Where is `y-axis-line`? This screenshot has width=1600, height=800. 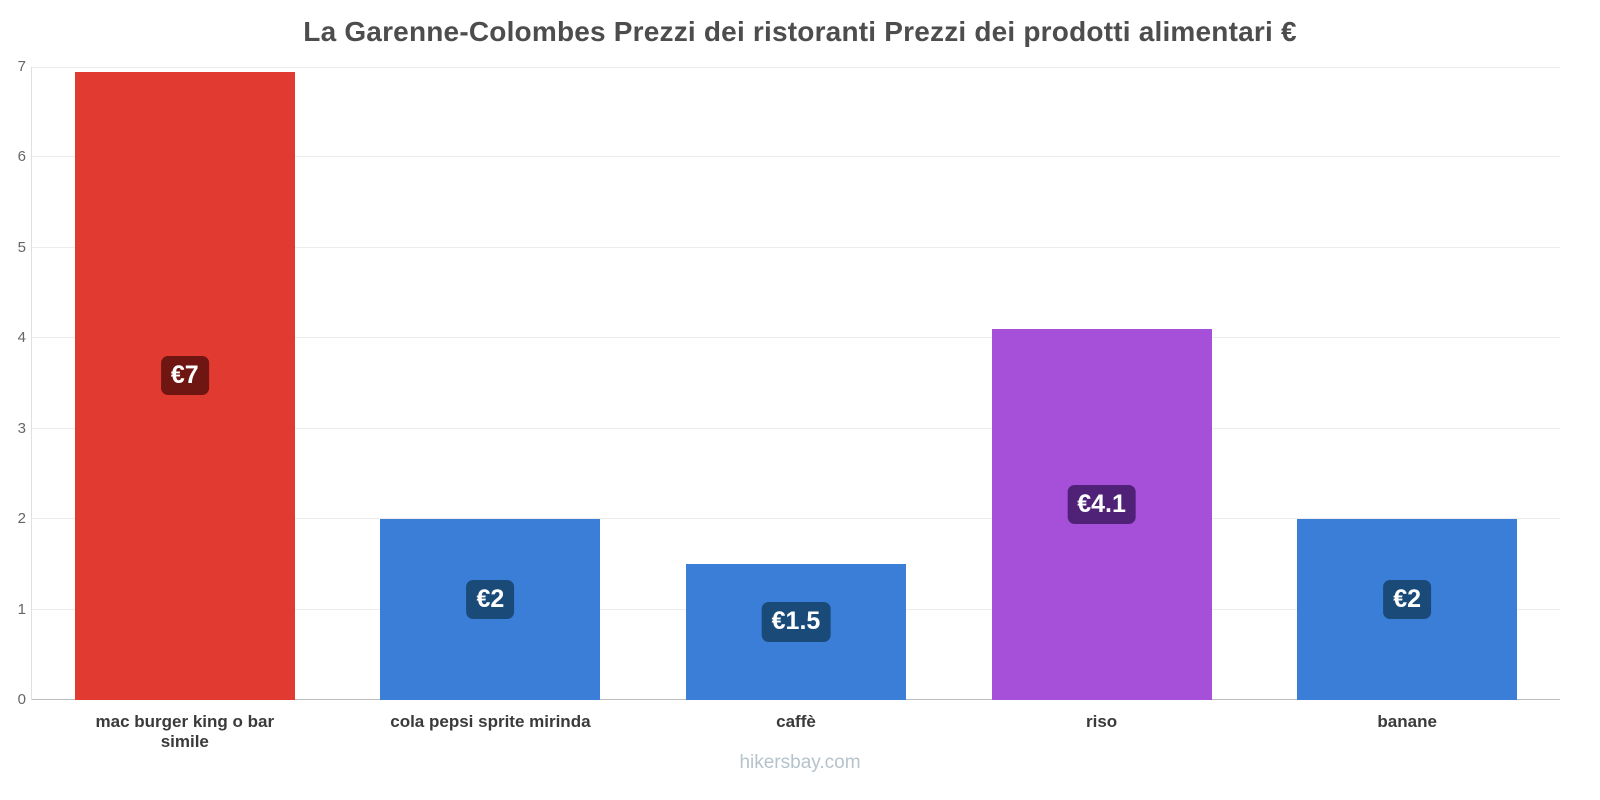
y-axis-line is located at coordinates (31, 383).